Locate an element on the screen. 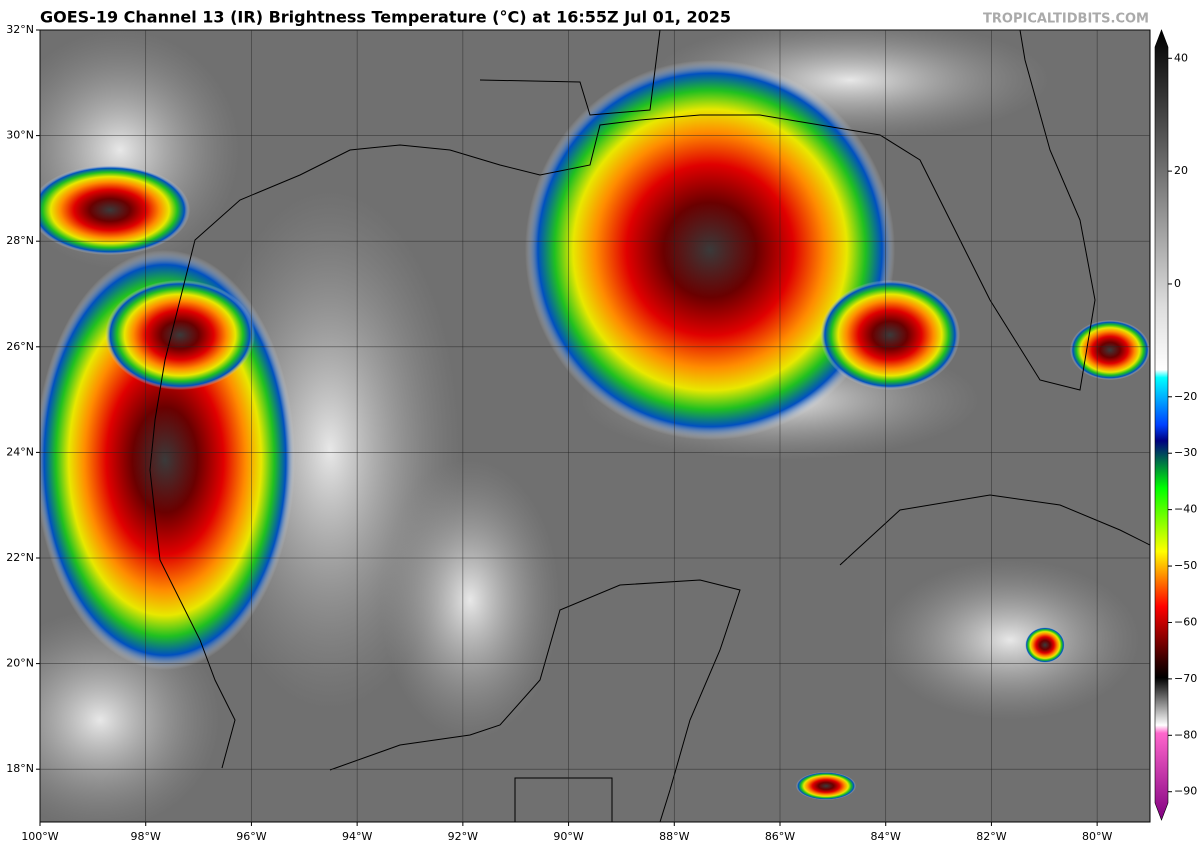 The height and width of the screenshot is (849, 1200). colorbar-tick-label: −60 is located at coordinates (1185, 621).